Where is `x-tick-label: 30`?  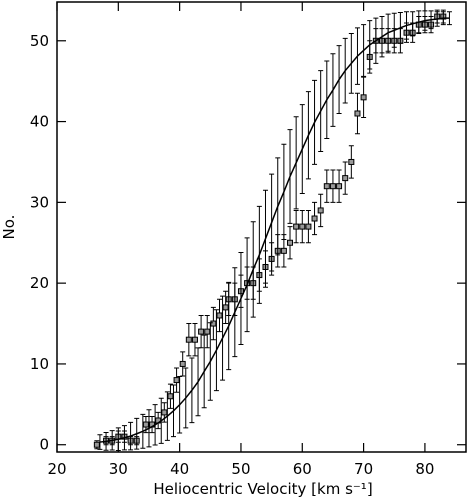 x-tick-label: 30 is located at coordinates (118, 469).